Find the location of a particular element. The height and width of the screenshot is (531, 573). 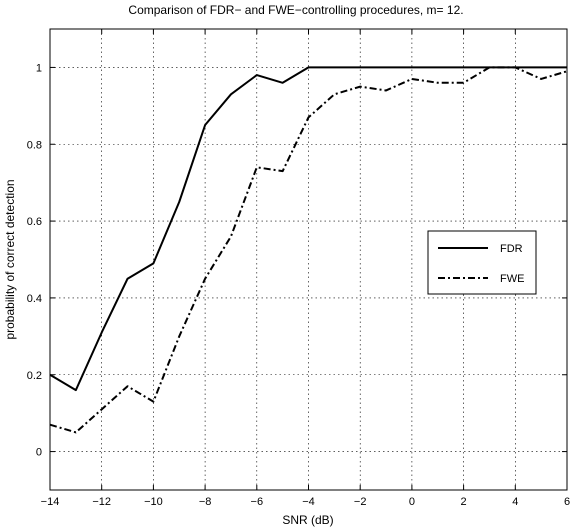

x-tick-label: −4 is located at coordinates (308, 502).